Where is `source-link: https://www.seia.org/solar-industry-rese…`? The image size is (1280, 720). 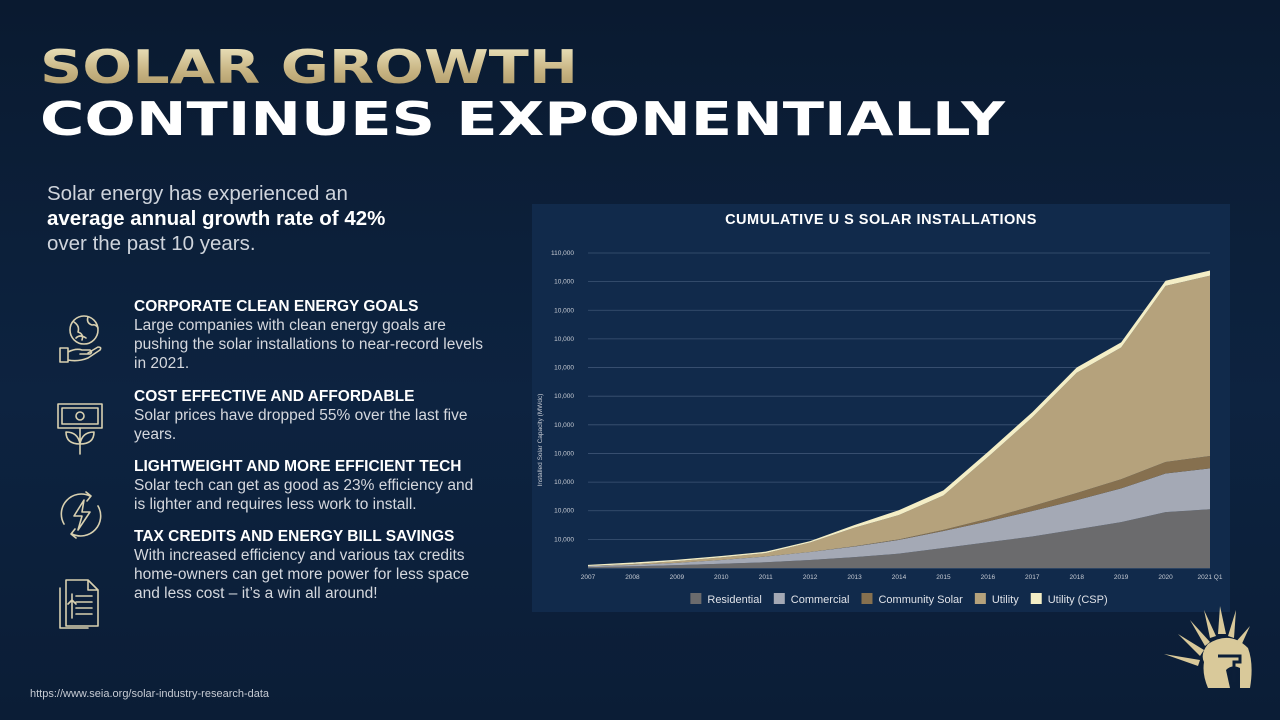 source-link: https://www.seia.org/solar-industry-rese… is located at coordinates (150, 694).